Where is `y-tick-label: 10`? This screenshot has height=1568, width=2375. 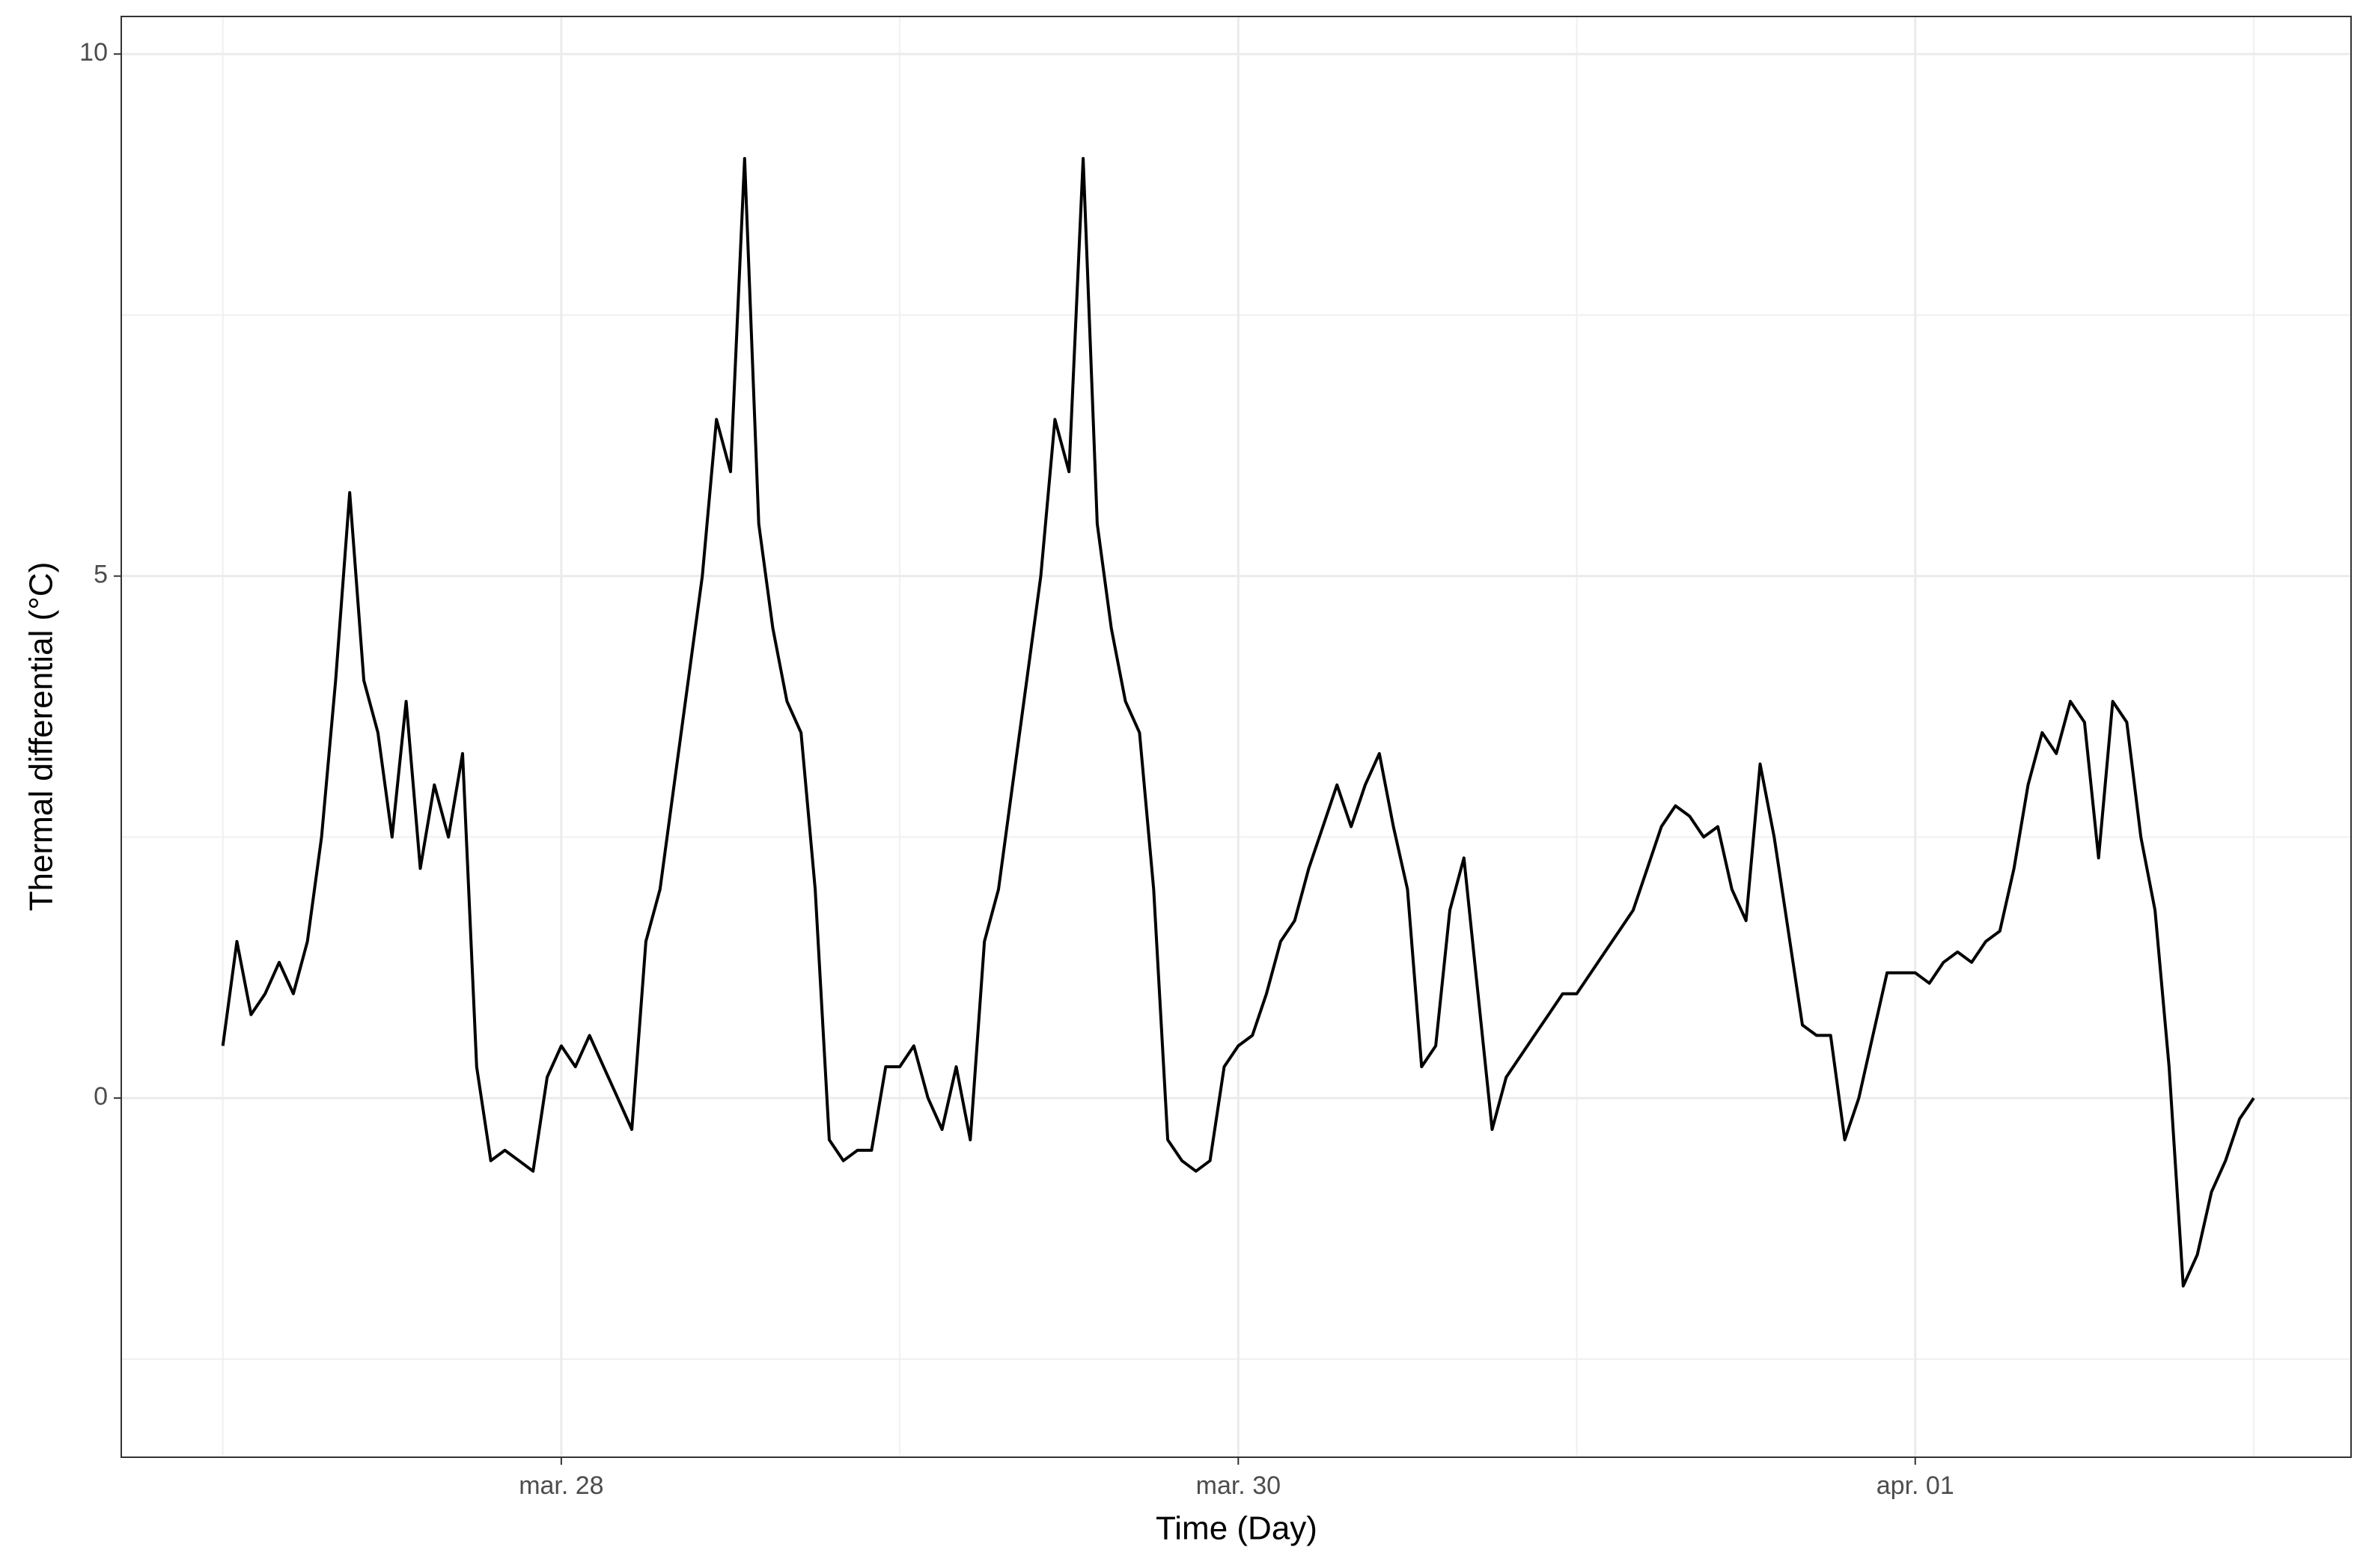
y-tick-label: 10 is located at coordinates (94, 52).